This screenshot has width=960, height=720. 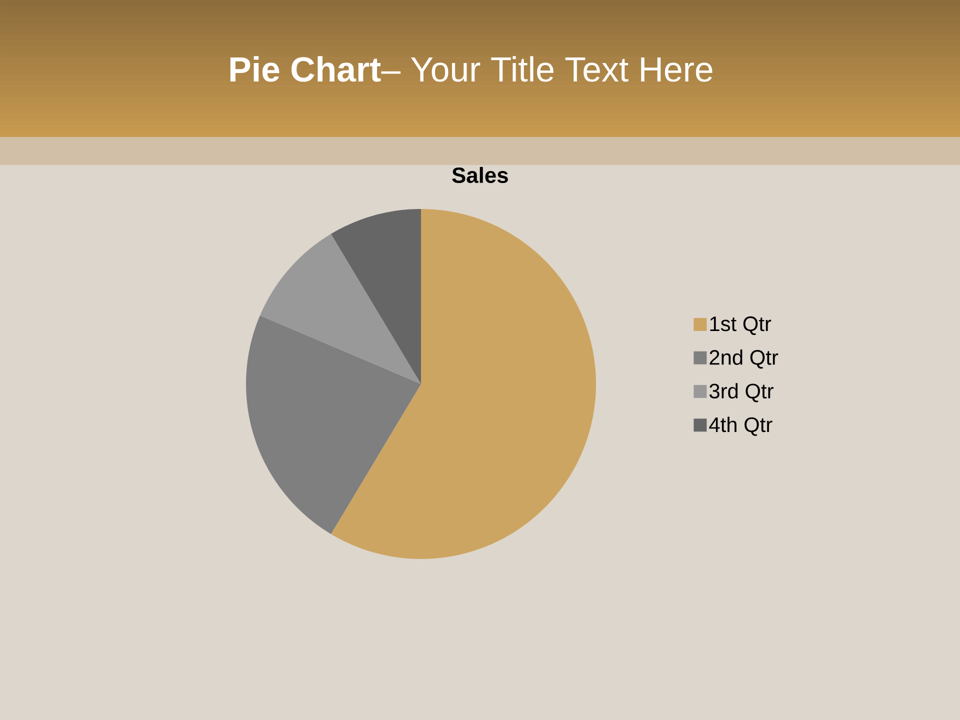 I want to click on legend-label: 1st Qtr, so click(x=741, y=325).